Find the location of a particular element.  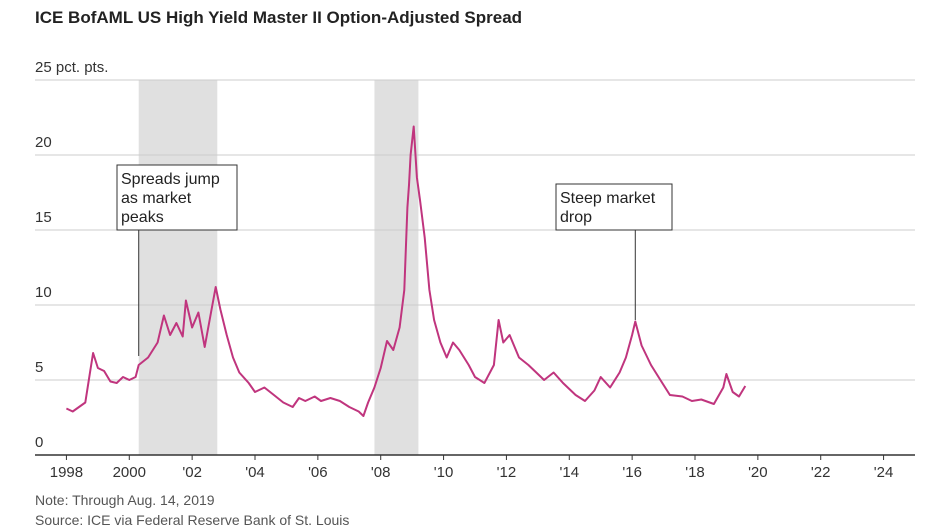

x-tick-label: '24 is located at coordinates (884, 472).